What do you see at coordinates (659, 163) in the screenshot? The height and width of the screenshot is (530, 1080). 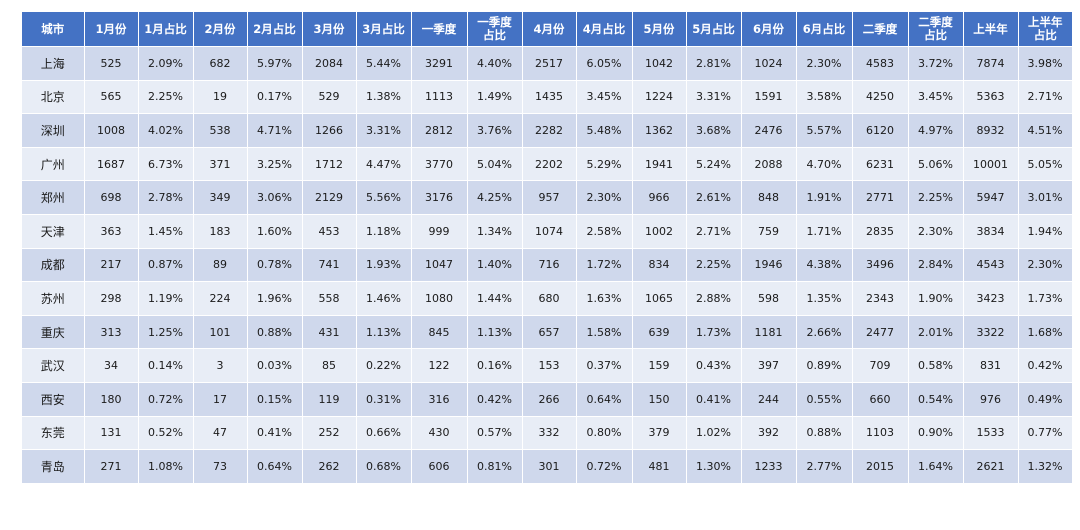 I see `value-cell: 1941` at bounding box center [659, 163].